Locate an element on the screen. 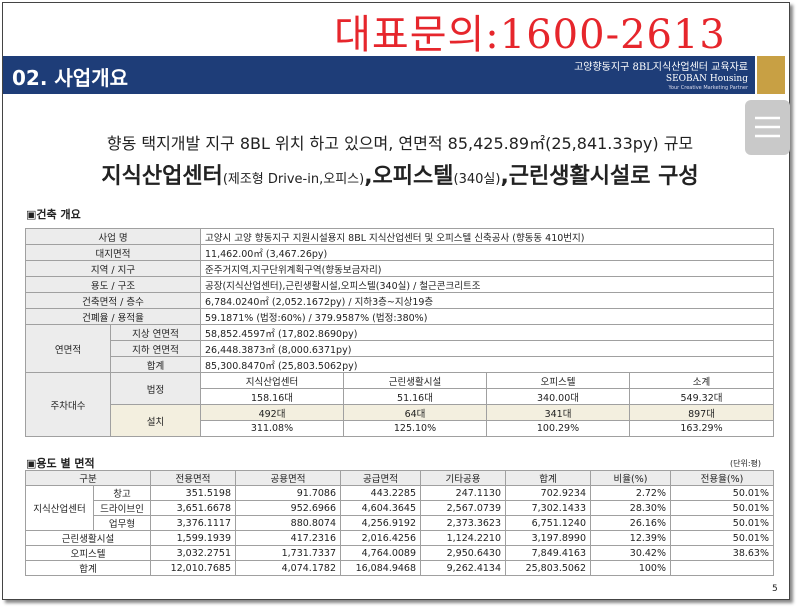 The height and width of the screenshot is (608, 800). header-cell: 전용율(%) is located at coordinates (722, 478).